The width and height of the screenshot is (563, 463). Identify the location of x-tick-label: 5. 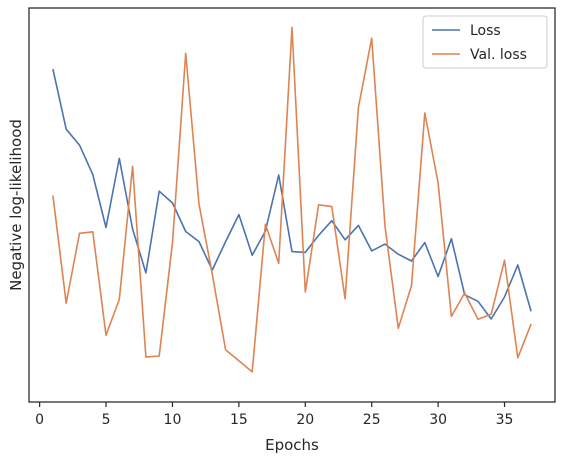
(106, 420).